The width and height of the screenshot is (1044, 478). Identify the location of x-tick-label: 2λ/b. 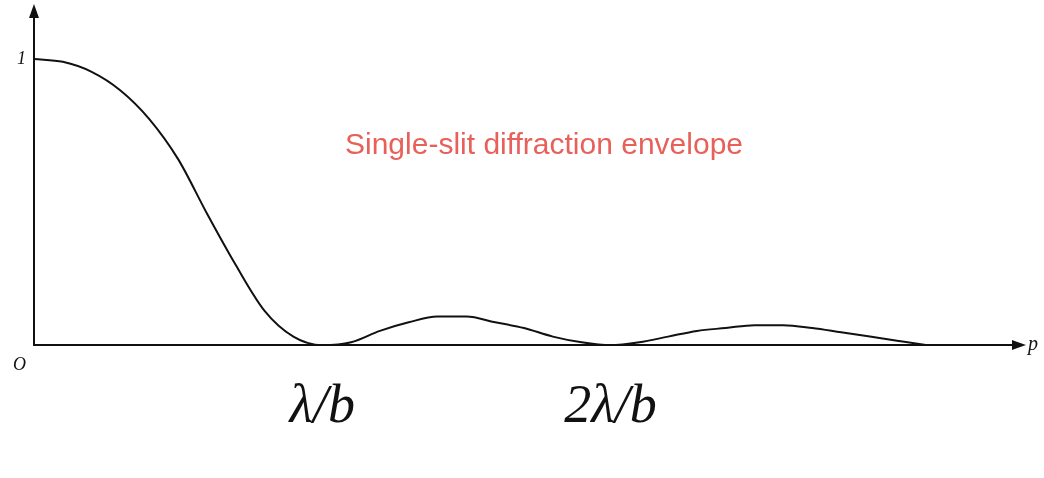
(610, 403).